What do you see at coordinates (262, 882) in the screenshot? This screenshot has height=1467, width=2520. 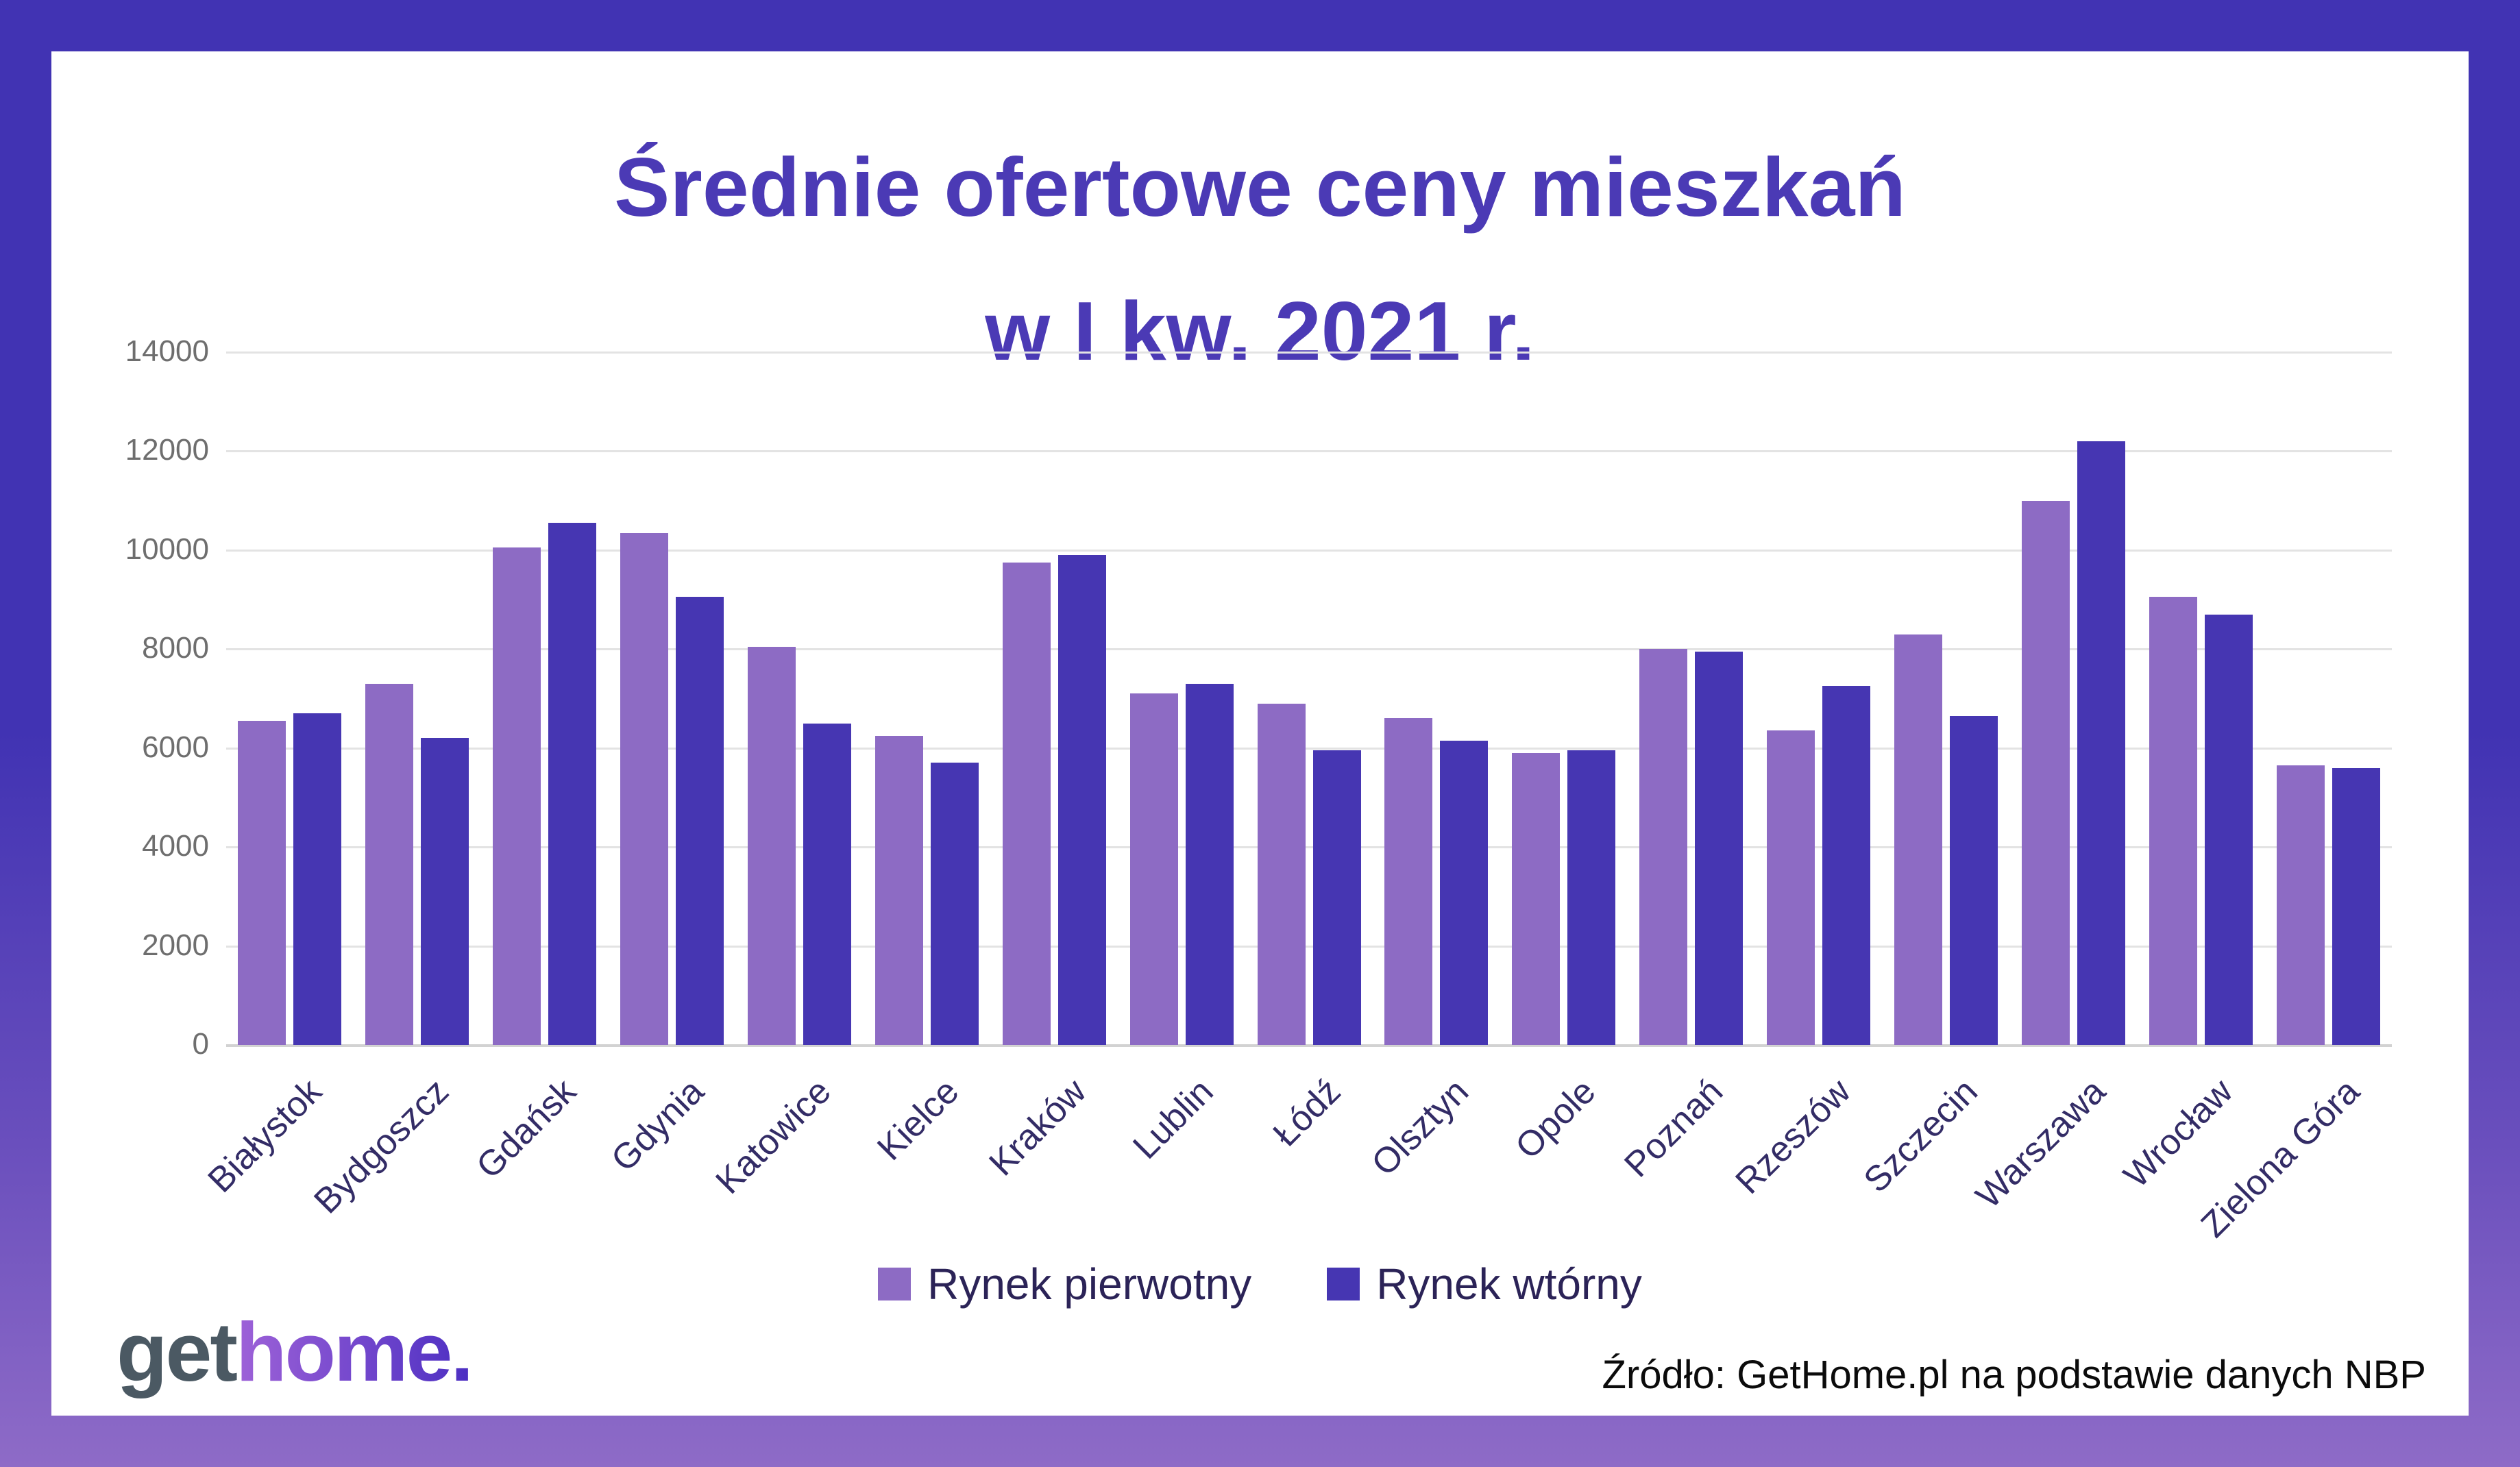 I see `bar-pierwotny-białystok` at bounding box center [262, 882].